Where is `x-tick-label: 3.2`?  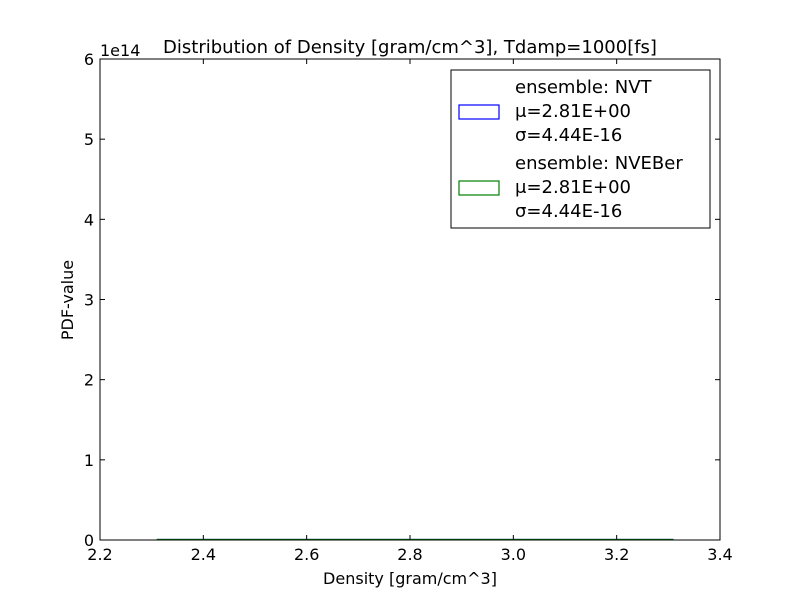 x-tick-label: 3.2 is located at coordinates (616, 554).